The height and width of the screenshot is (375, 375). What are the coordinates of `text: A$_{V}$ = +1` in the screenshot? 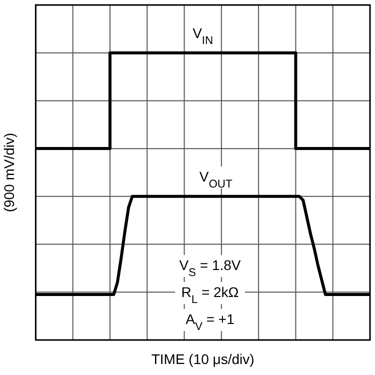 It's located at (210, 322).